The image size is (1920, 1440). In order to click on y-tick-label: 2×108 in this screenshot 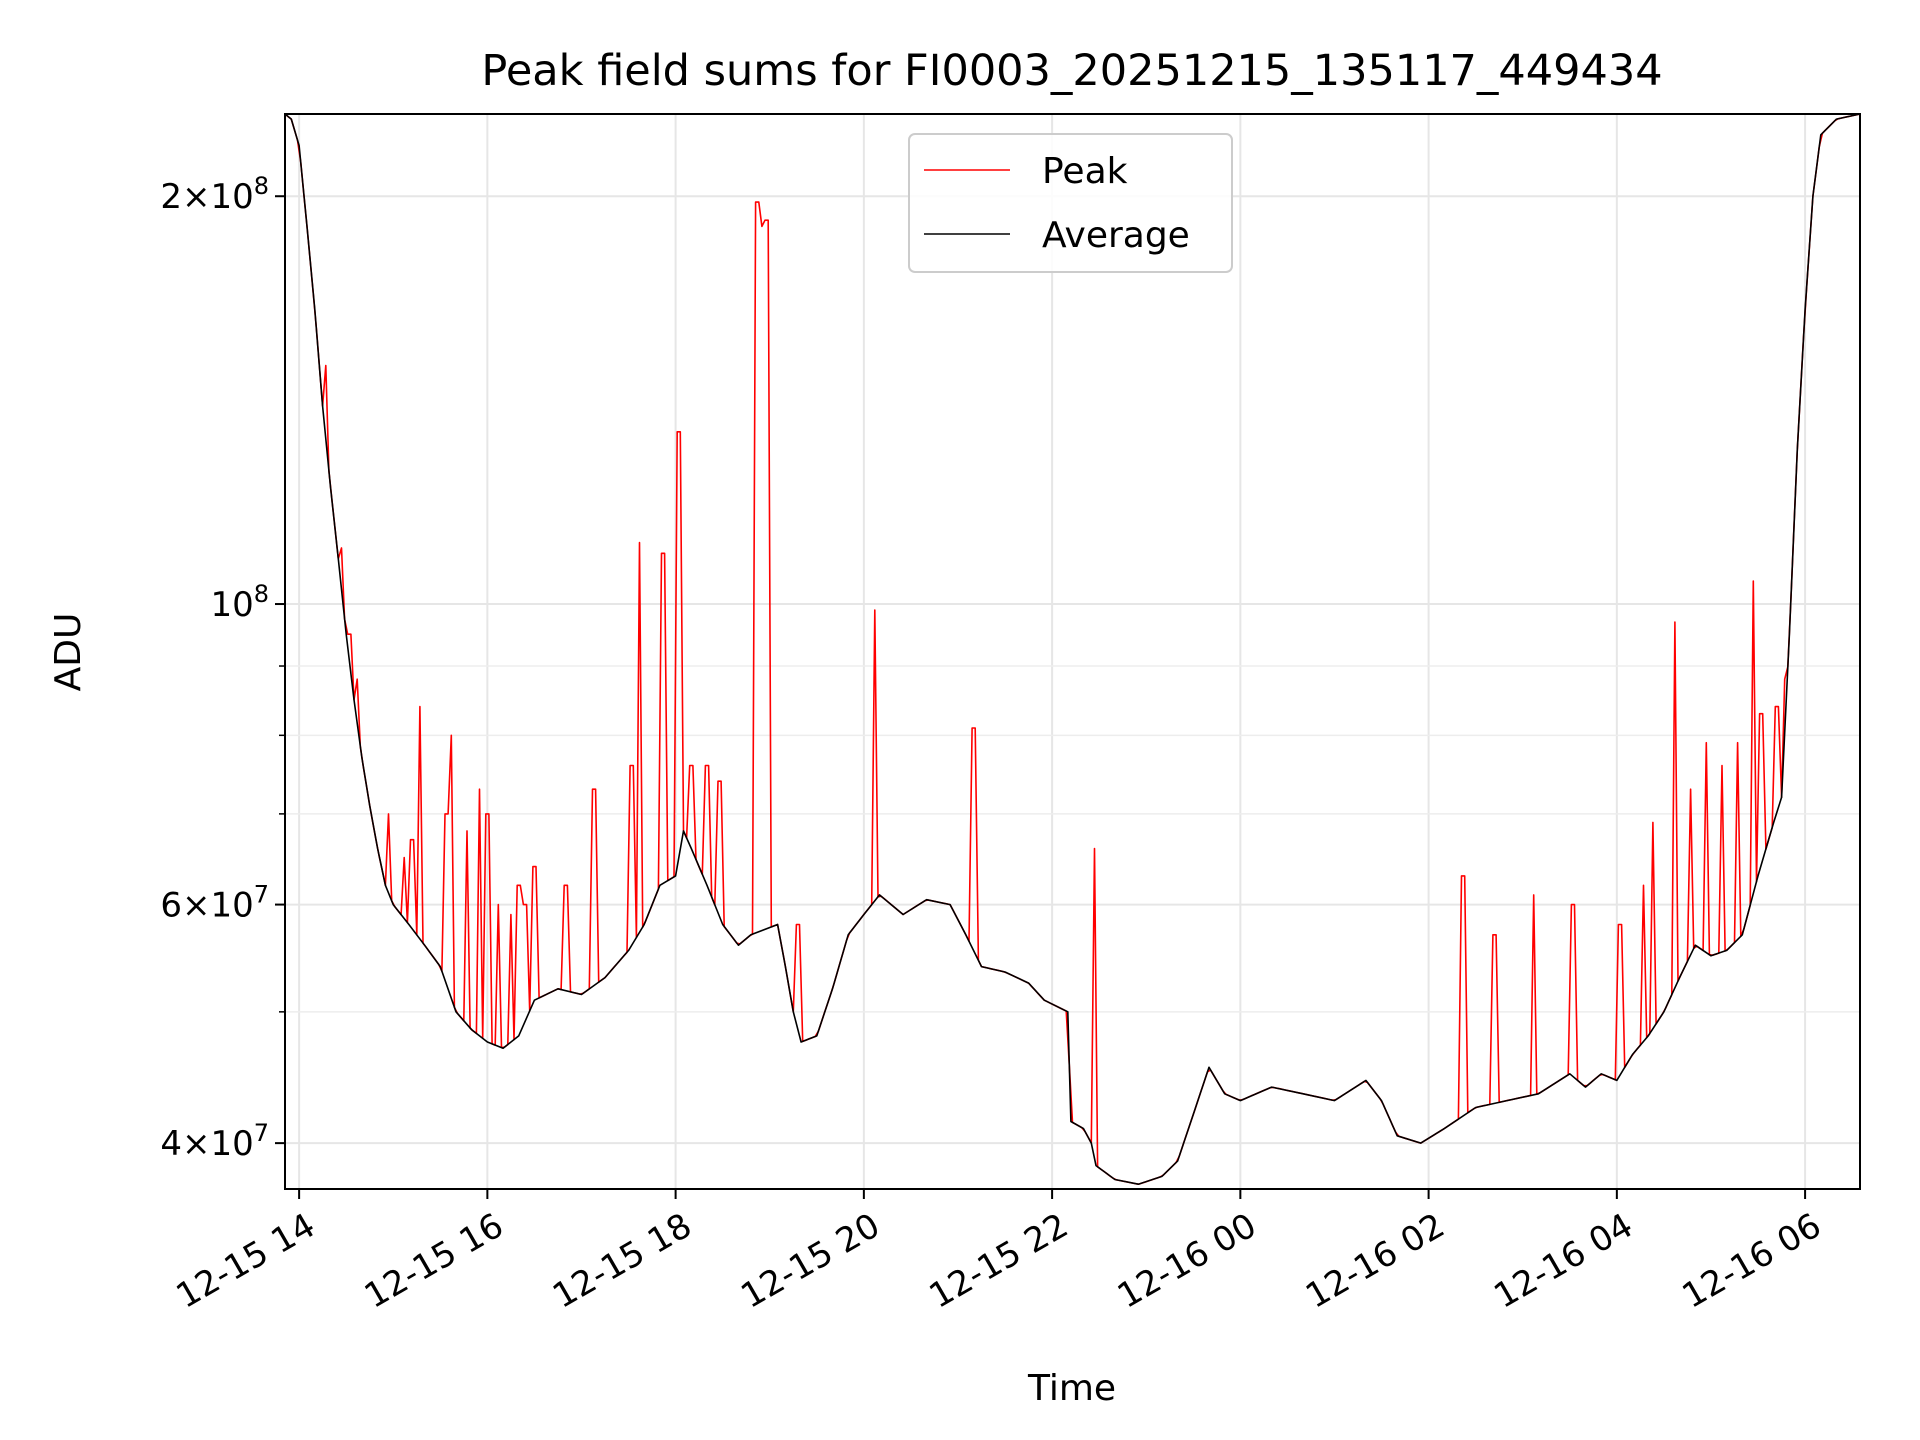, I will do `click(214, 194)`.